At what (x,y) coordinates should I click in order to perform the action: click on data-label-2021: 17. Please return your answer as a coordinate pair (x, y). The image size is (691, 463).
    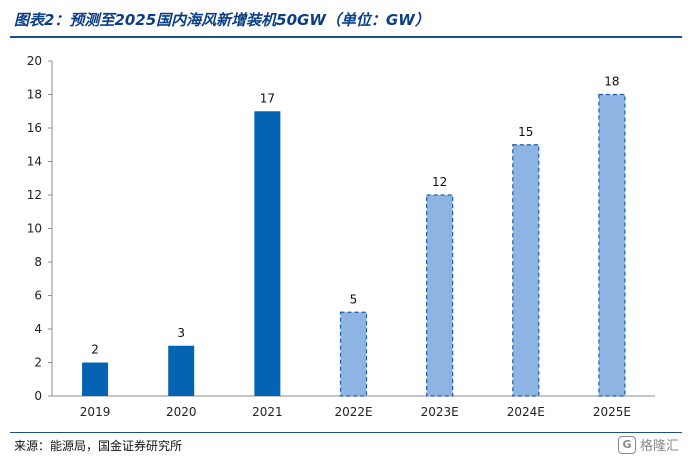
    Looking at the image, I should click on (267, 98).